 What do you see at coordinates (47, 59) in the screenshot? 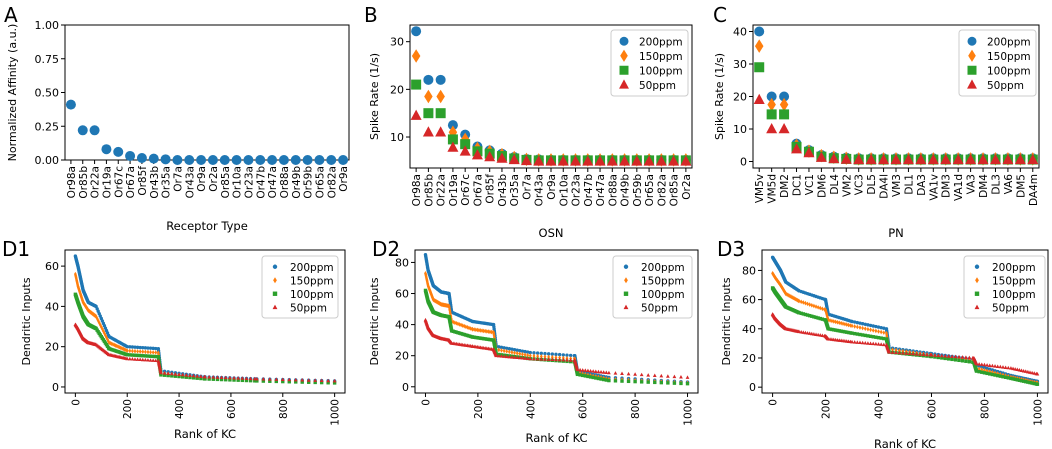
I see `panel-a-ytick-label: 0.75` at bounding box center [47, 59].